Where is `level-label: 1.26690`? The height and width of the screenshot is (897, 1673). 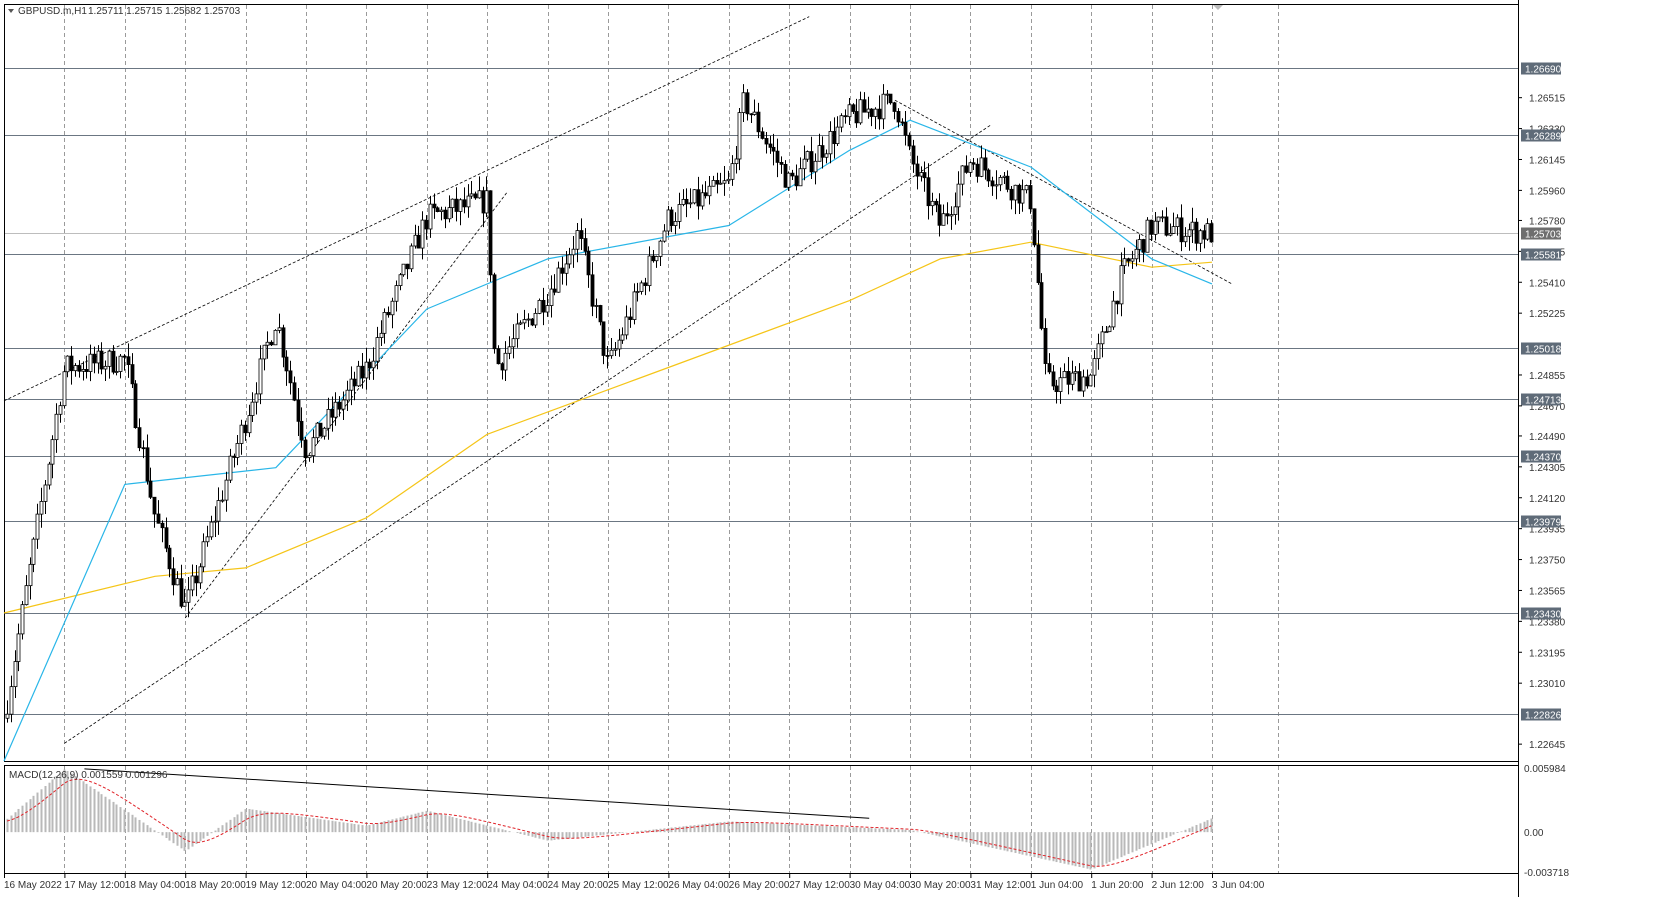
level-label: 1.26690 is located at coordinates (1543, 70).